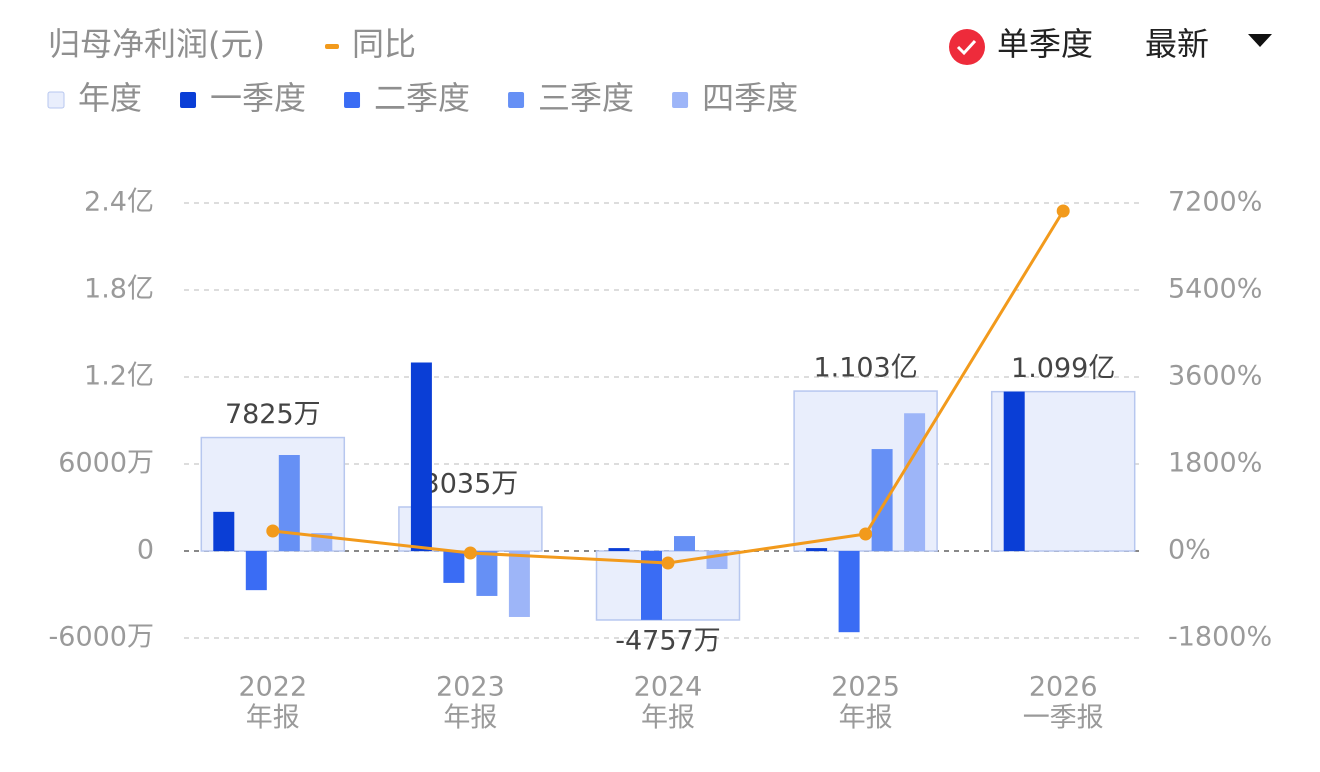 This screenshot has height=772, width=1320. What do you see at coordinates (1063, 718) in the screenshot?
I see `x-tick-sublabel: 一季报` at bounding box center [1063, 718].